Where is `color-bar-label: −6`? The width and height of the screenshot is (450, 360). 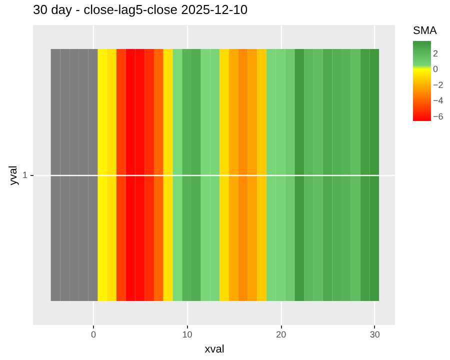
color-bar-label: −6 is located at coordinates (438, 116).